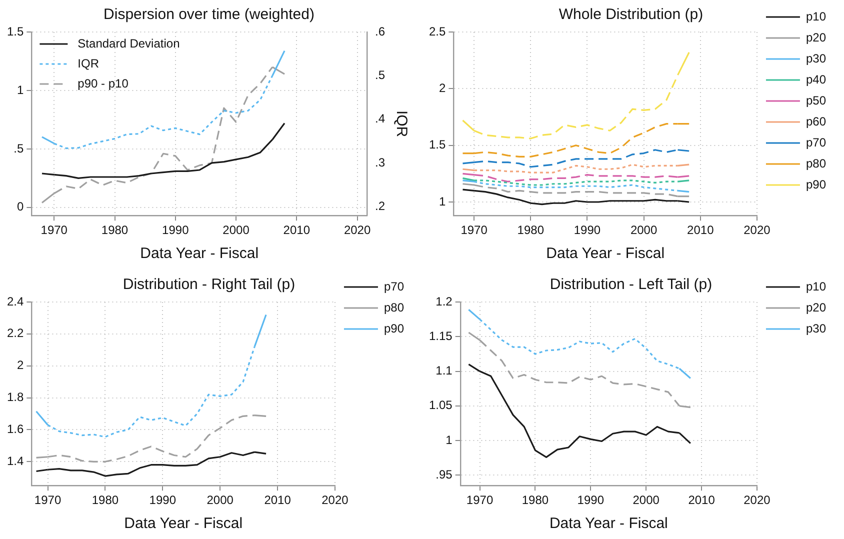 This screenshot has height=539, width=844. Describe the element at coordinates (631, 285) in the screenshot. I see `chart-title: Distribution - Left Tail (p)` at that location.